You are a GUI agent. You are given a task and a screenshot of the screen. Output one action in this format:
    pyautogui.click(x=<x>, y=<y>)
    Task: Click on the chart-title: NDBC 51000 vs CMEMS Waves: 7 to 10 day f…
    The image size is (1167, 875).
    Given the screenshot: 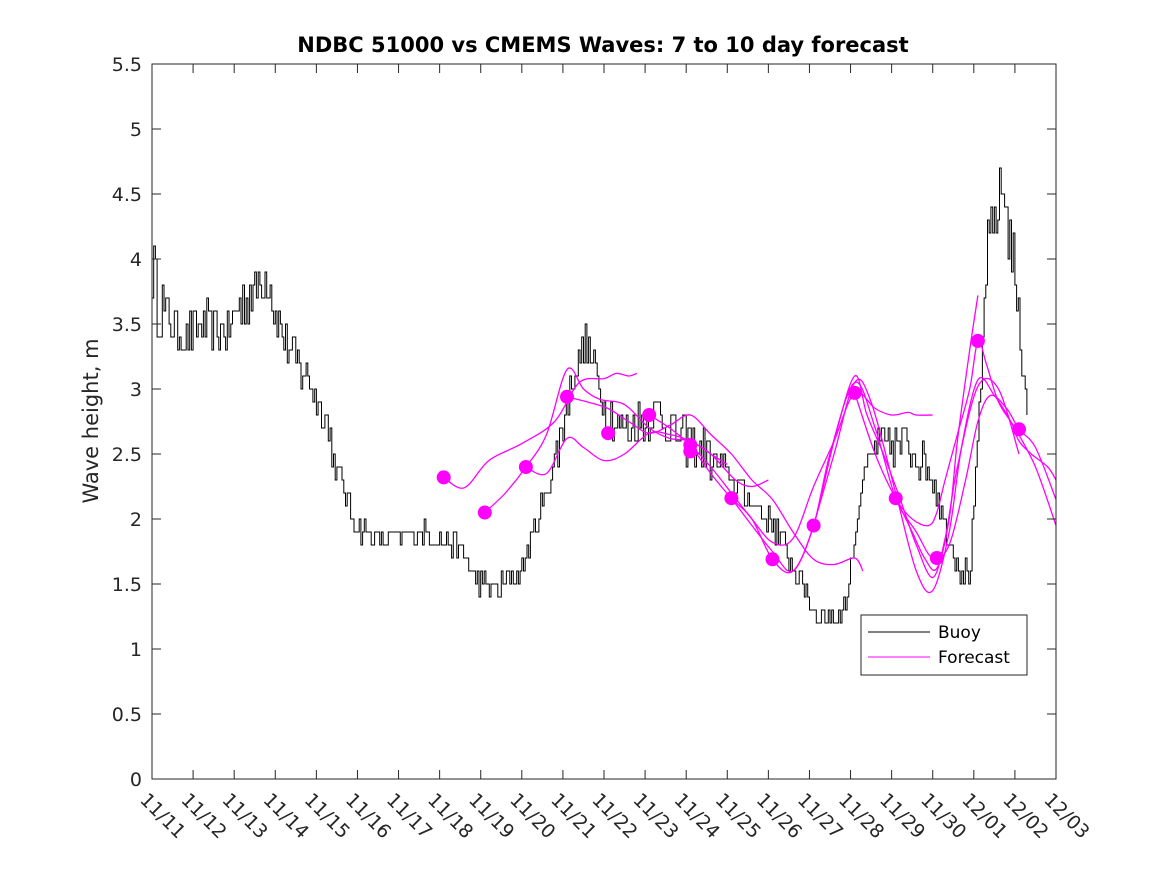 What is the action you would take?
    pyautogui.click(x=602, y=45)
    